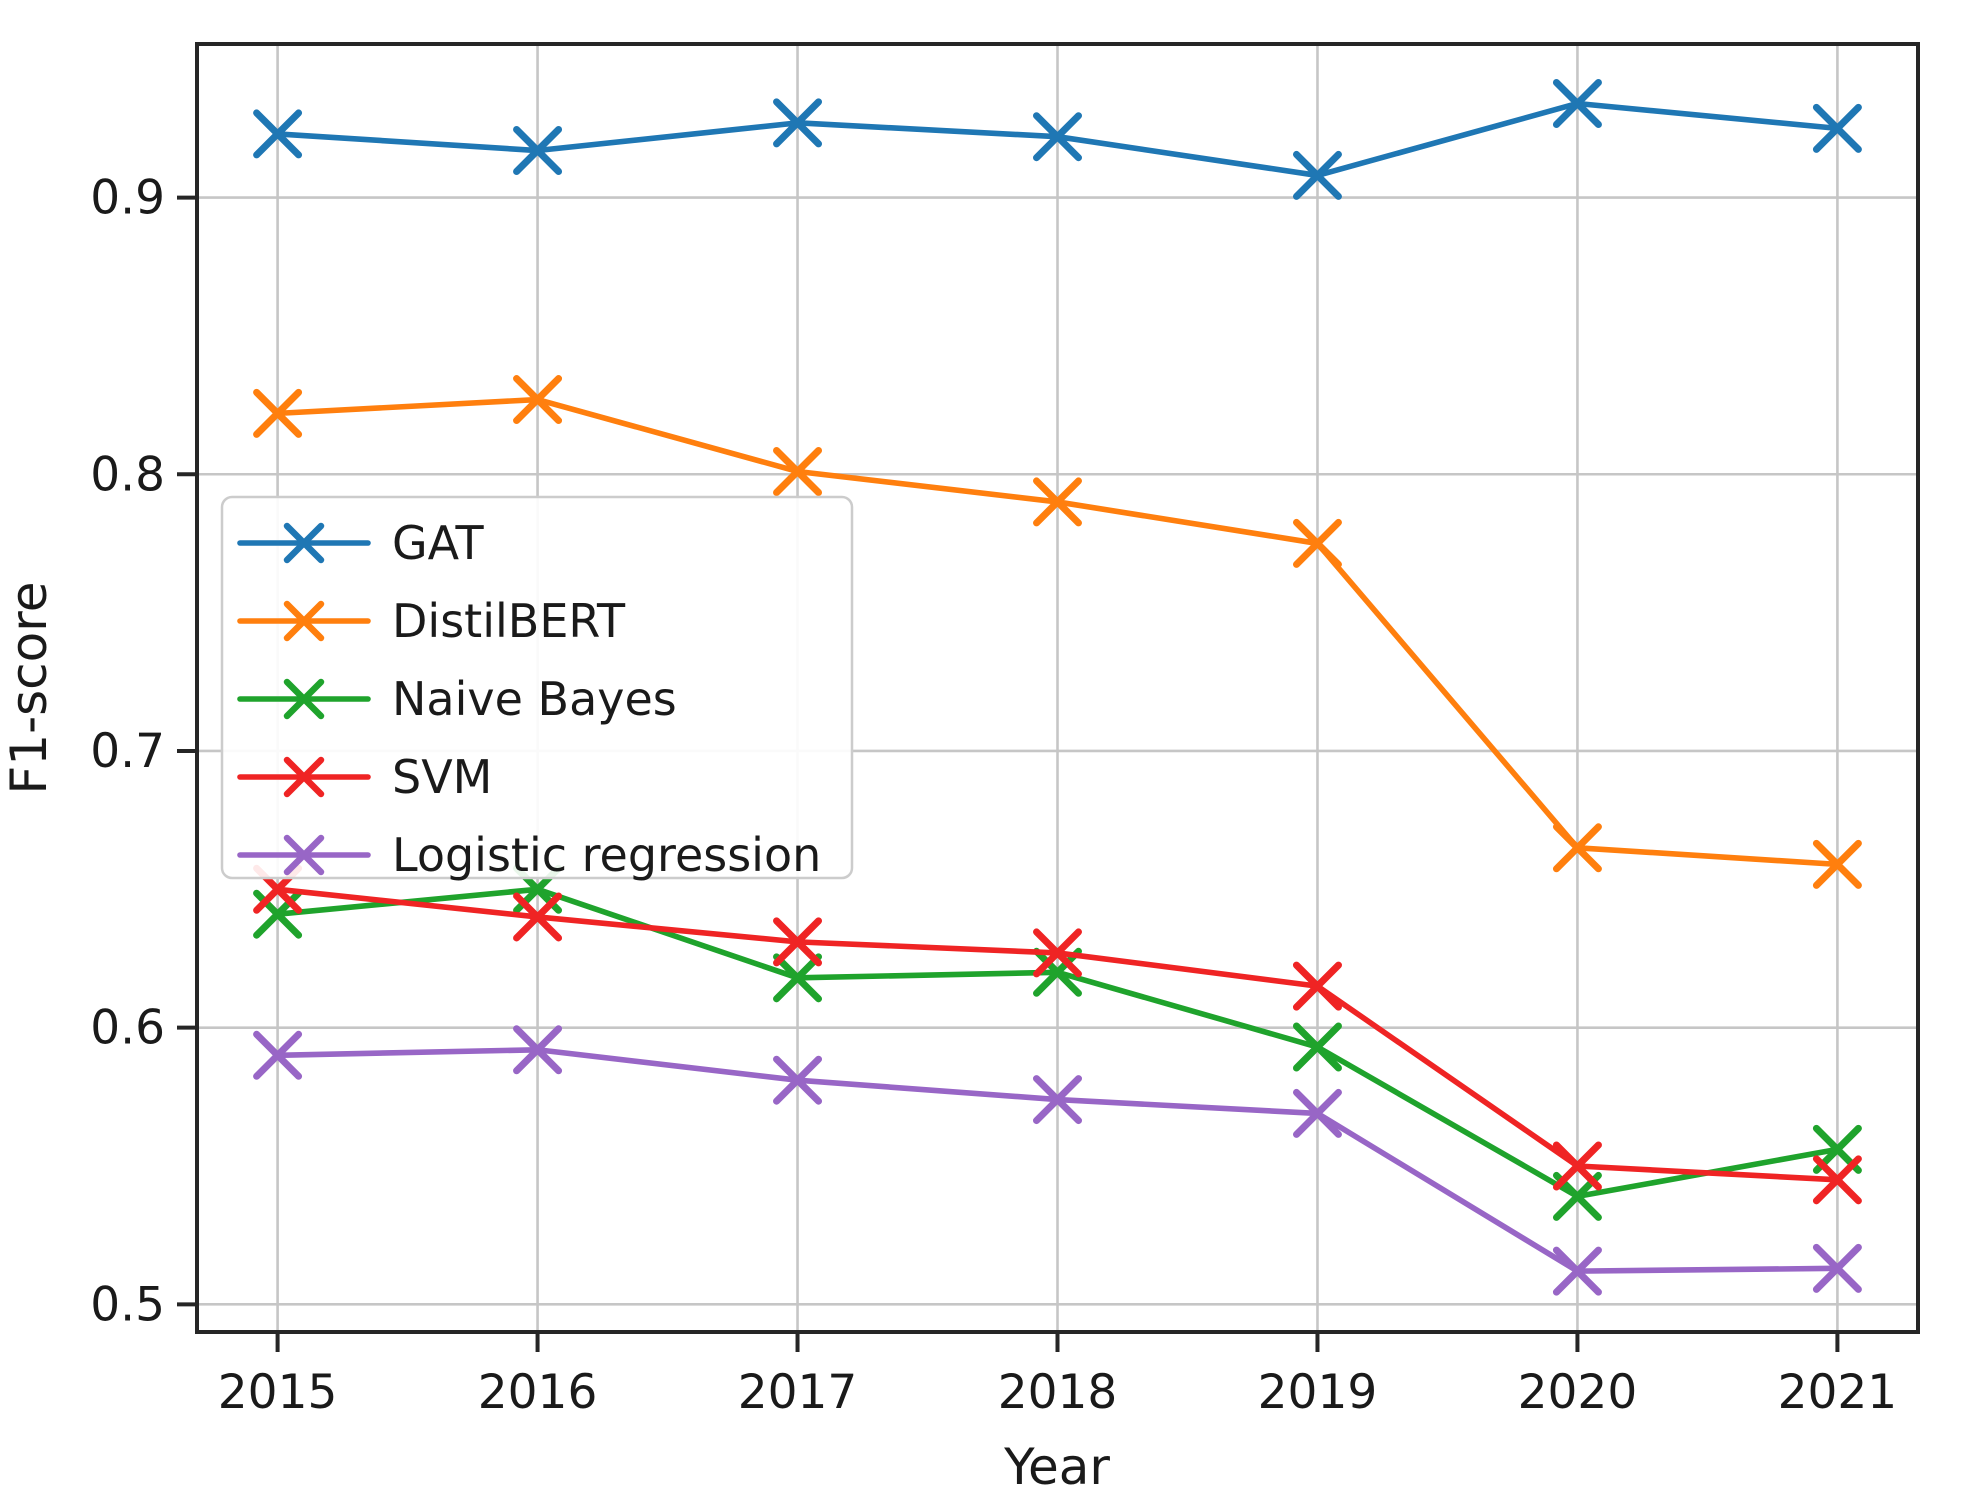 The image size is (1962, 1504). Describe the element at coordinates (29, 688) in the screenshot. I see `y-axis-label: F1-score` at that location.